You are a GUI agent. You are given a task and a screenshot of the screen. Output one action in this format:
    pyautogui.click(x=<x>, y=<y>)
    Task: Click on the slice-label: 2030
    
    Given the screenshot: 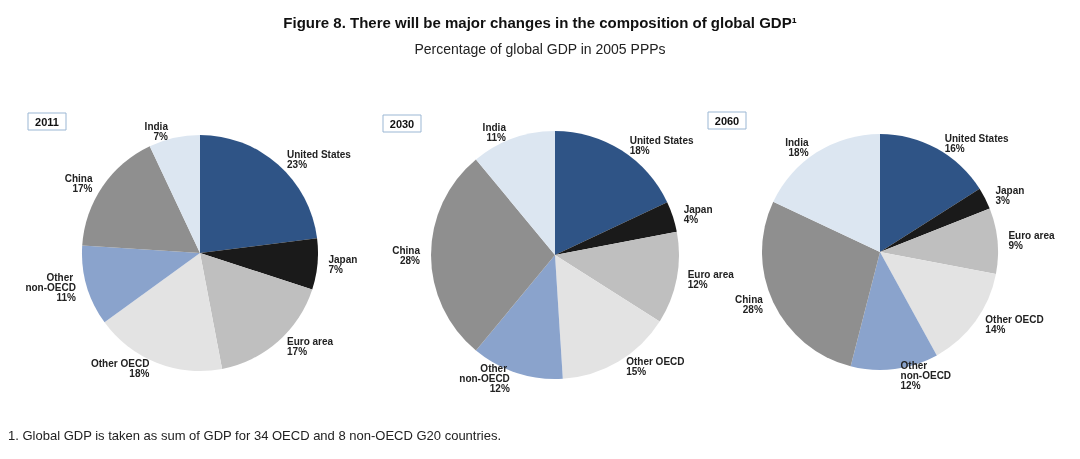 What is the action you would take?
    pyautogui.click(x=402, y=124)
    